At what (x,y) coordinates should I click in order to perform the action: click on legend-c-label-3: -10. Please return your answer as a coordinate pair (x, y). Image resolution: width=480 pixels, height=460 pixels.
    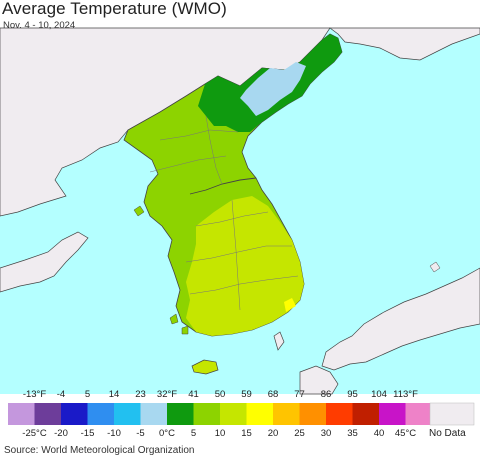
    Looking at the image, I should click on (114, 433).